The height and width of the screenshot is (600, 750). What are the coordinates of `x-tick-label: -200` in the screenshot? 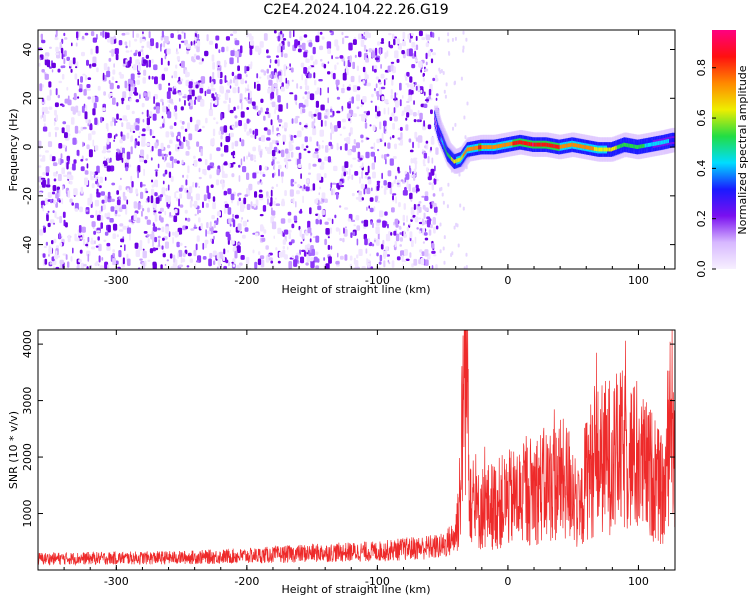 It's located at (246, 581).